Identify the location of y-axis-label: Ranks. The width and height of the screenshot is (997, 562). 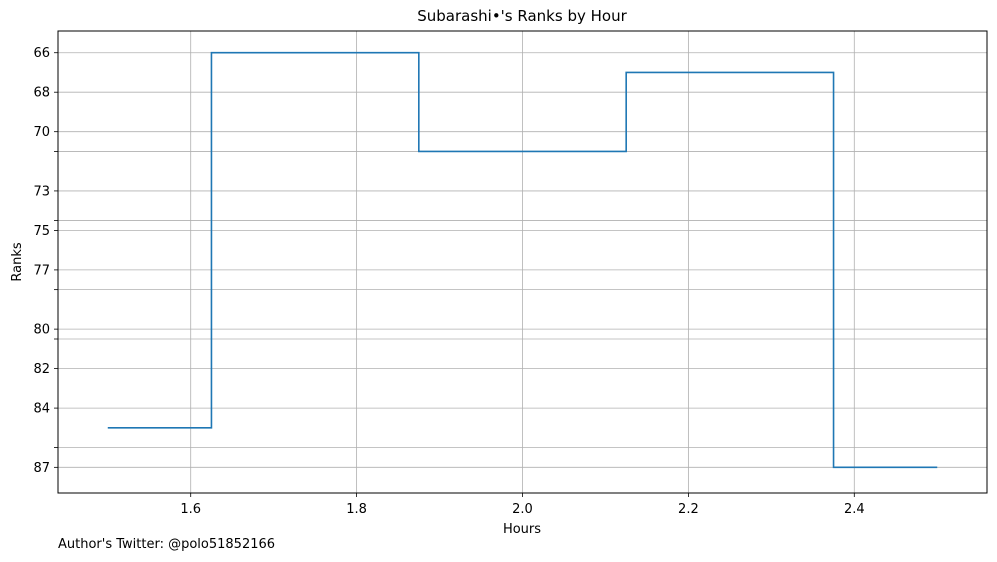
(17, 261).